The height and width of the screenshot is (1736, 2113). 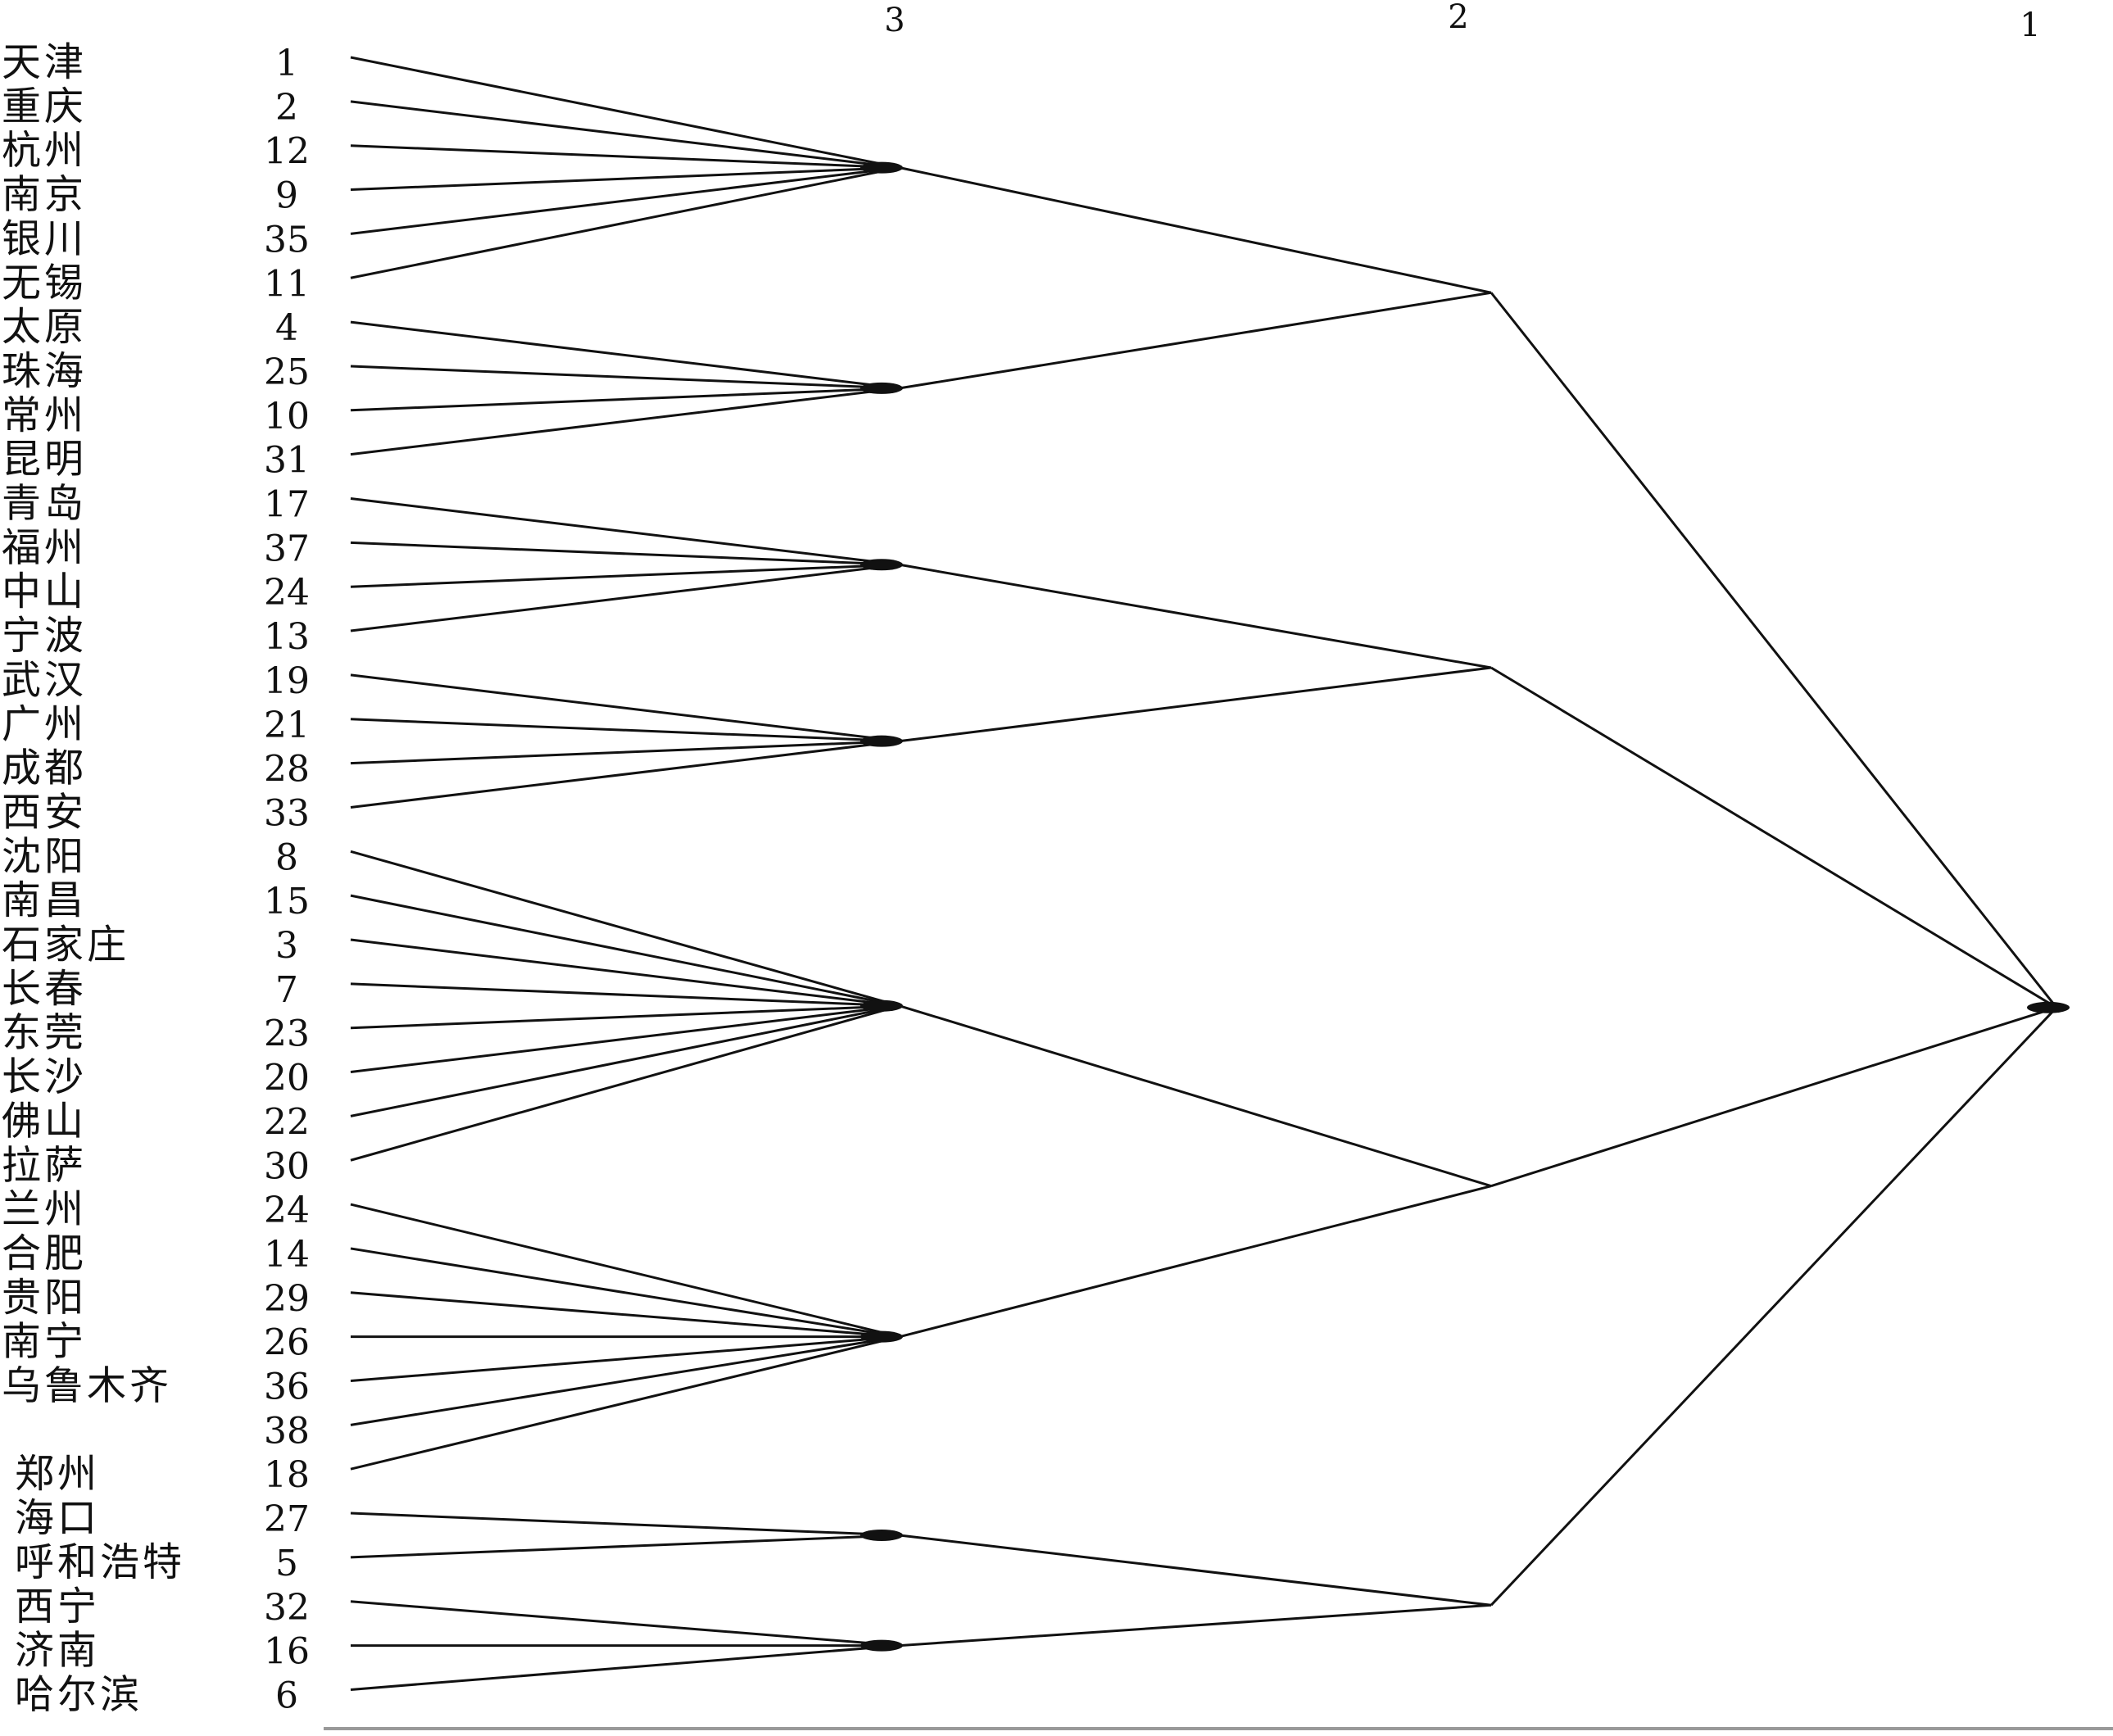 I want to click on leaf-city-label: 重庆, so click(x=44, y=106).